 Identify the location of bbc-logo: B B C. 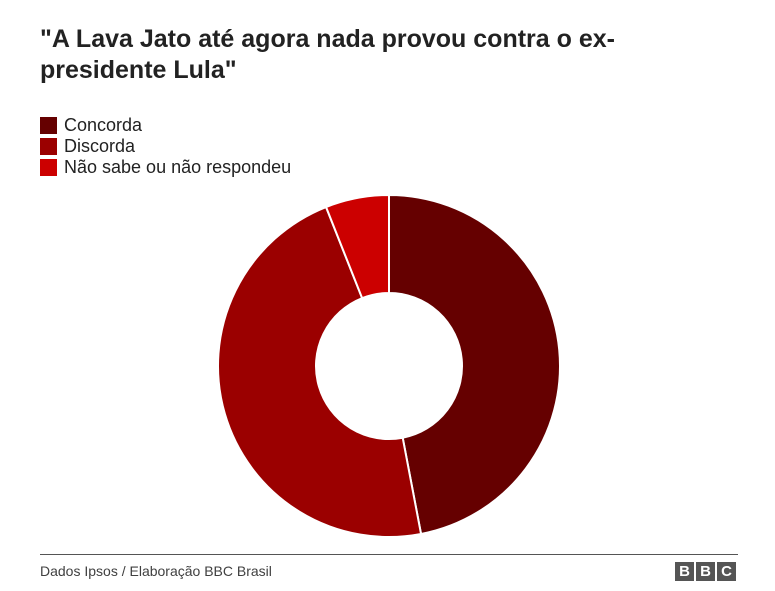
(705, 571).